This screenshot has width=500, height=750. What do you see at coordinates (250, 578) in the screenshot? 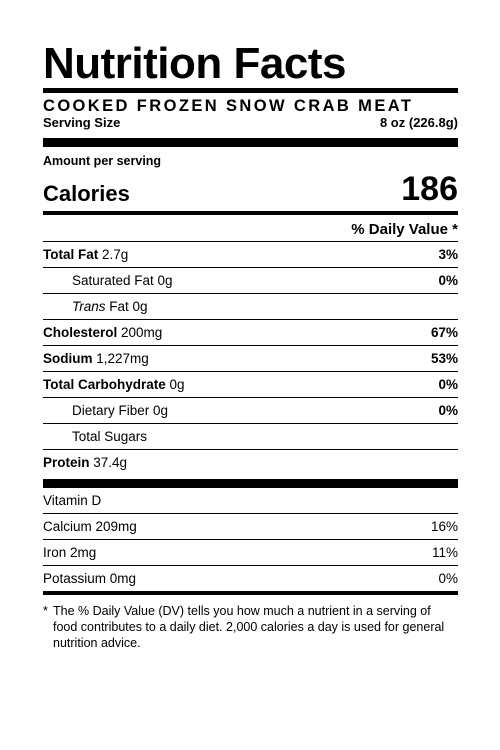
I see `vitamin-row-potassium: Potassium 0mg 0%` at bounding box center [250, 578].